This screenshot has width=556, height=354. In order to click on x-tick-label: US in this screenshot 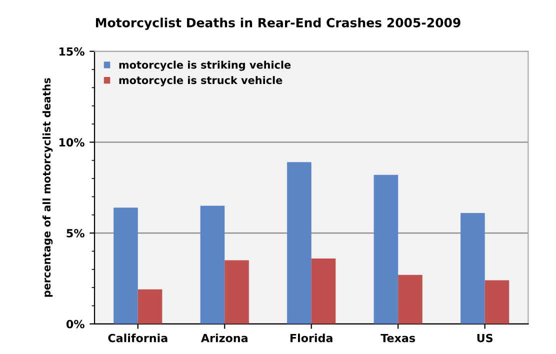, I will do `click(485, 338)`.